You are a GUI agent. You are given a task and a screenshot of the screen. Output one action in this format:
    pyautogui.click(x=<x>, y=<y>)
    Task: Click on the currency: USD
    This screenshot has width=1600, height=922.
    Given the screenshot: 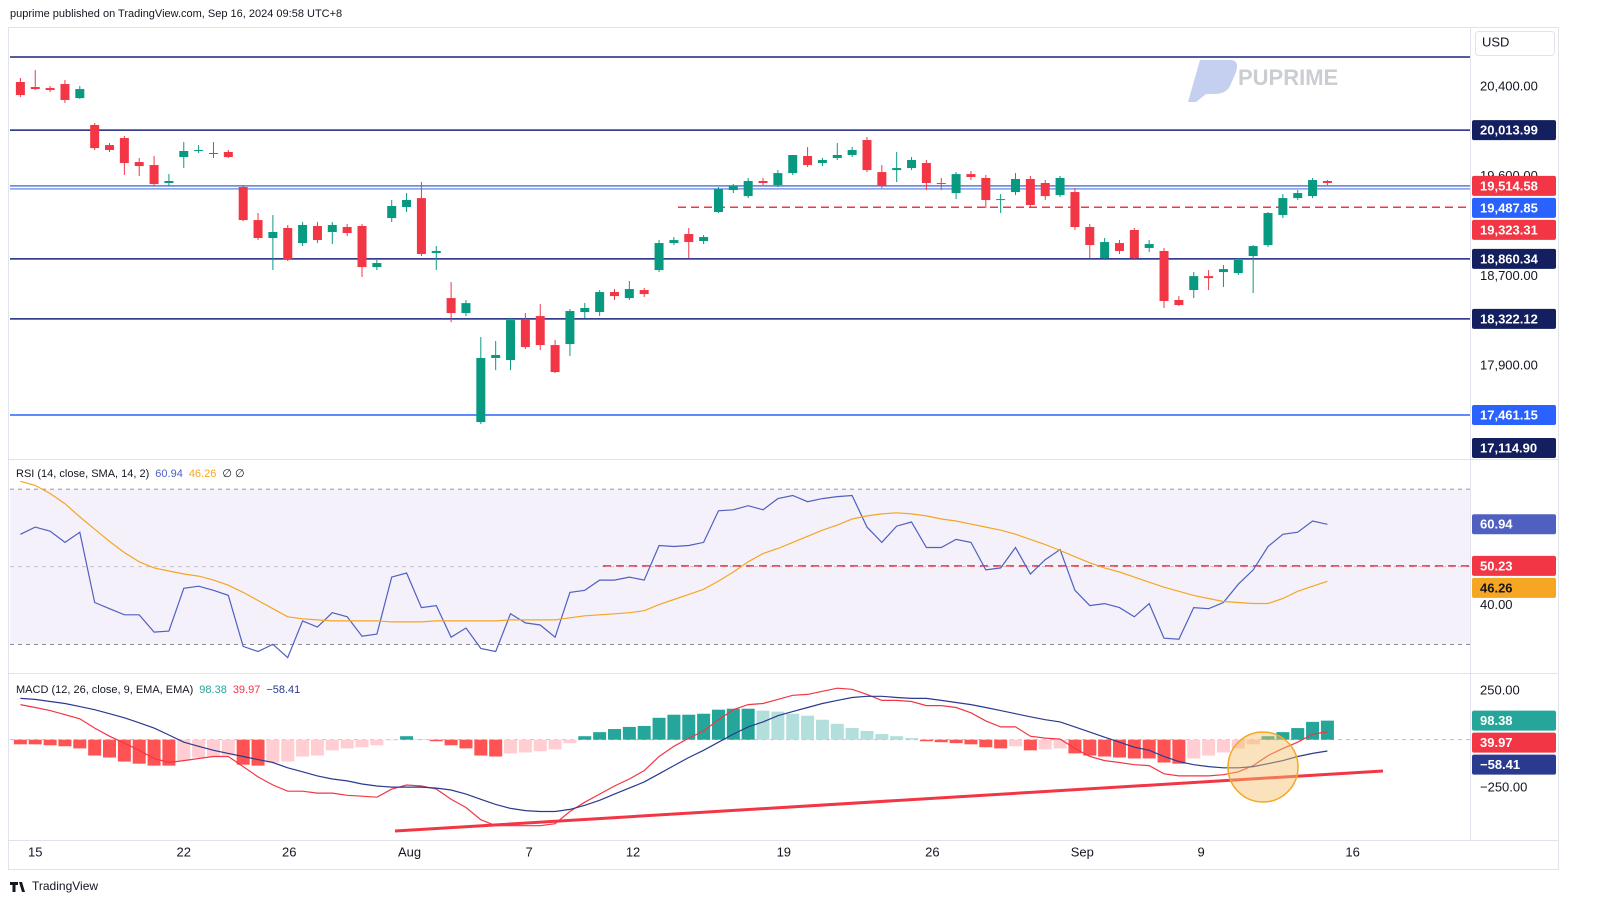 What is the action you would take?
    pyautogui.click(x=1495, y=41)
    